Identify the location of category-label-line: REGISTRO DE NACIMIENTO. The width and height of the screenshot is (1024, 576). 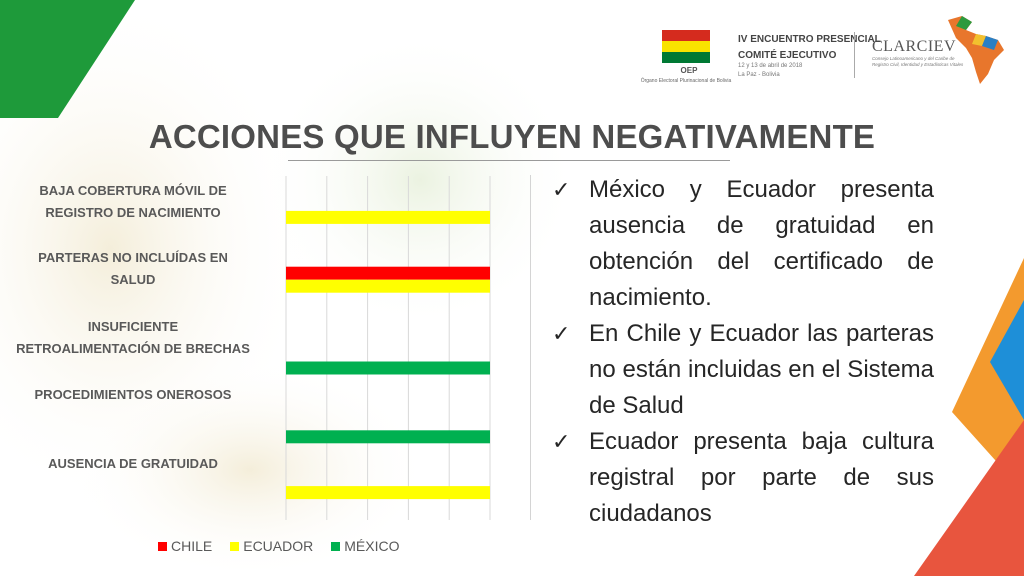
(134, 213).